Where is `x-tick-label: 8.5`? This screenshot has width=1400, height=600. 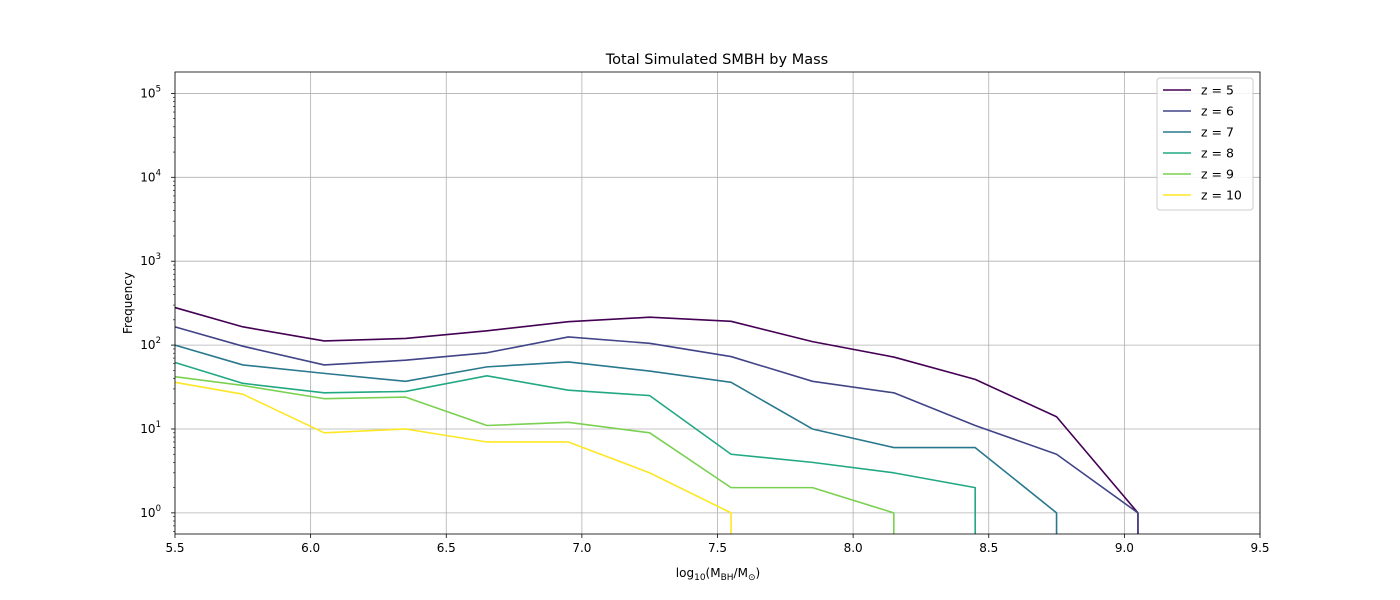 x-tick-label: 8.5 is located at coordinates (988, 548).